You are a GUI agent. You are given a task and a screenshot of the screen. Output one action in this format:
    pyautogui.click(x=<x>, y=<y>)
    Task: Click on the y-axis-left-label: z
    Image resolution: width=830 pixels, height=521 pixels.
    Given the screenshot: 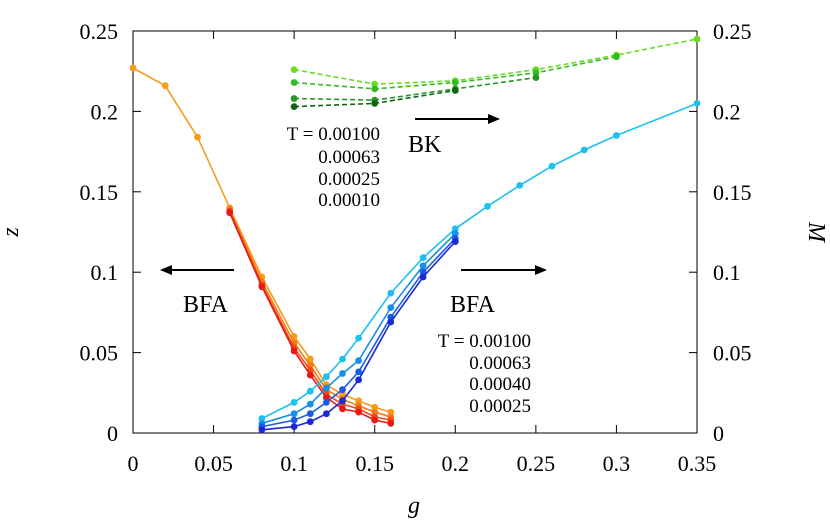 What is the action you would take?
    pyautogui.click(x=12, y=232)
    